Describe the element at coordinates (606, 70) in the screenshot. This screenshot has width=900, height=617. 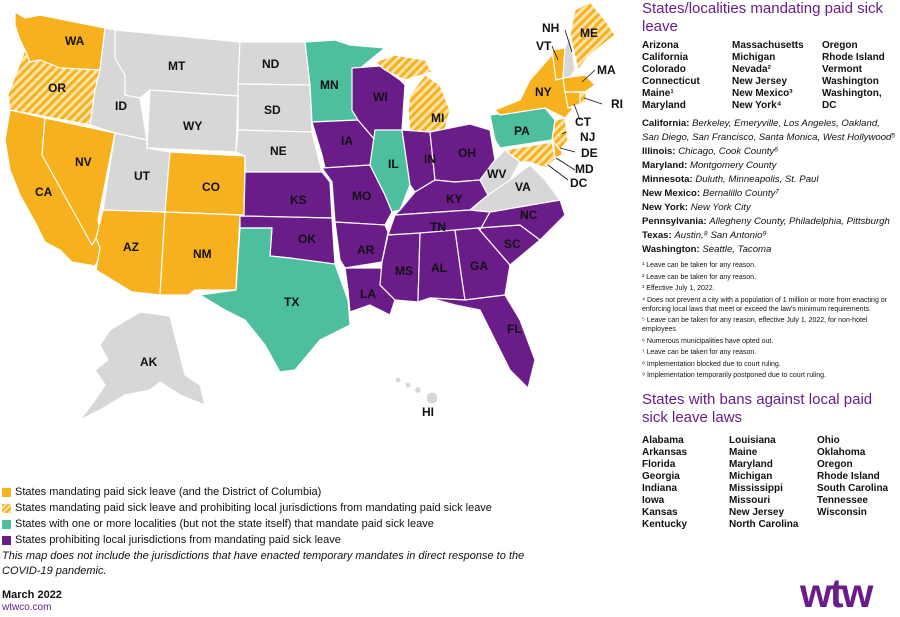
I see `label-ma: MA` at that location.